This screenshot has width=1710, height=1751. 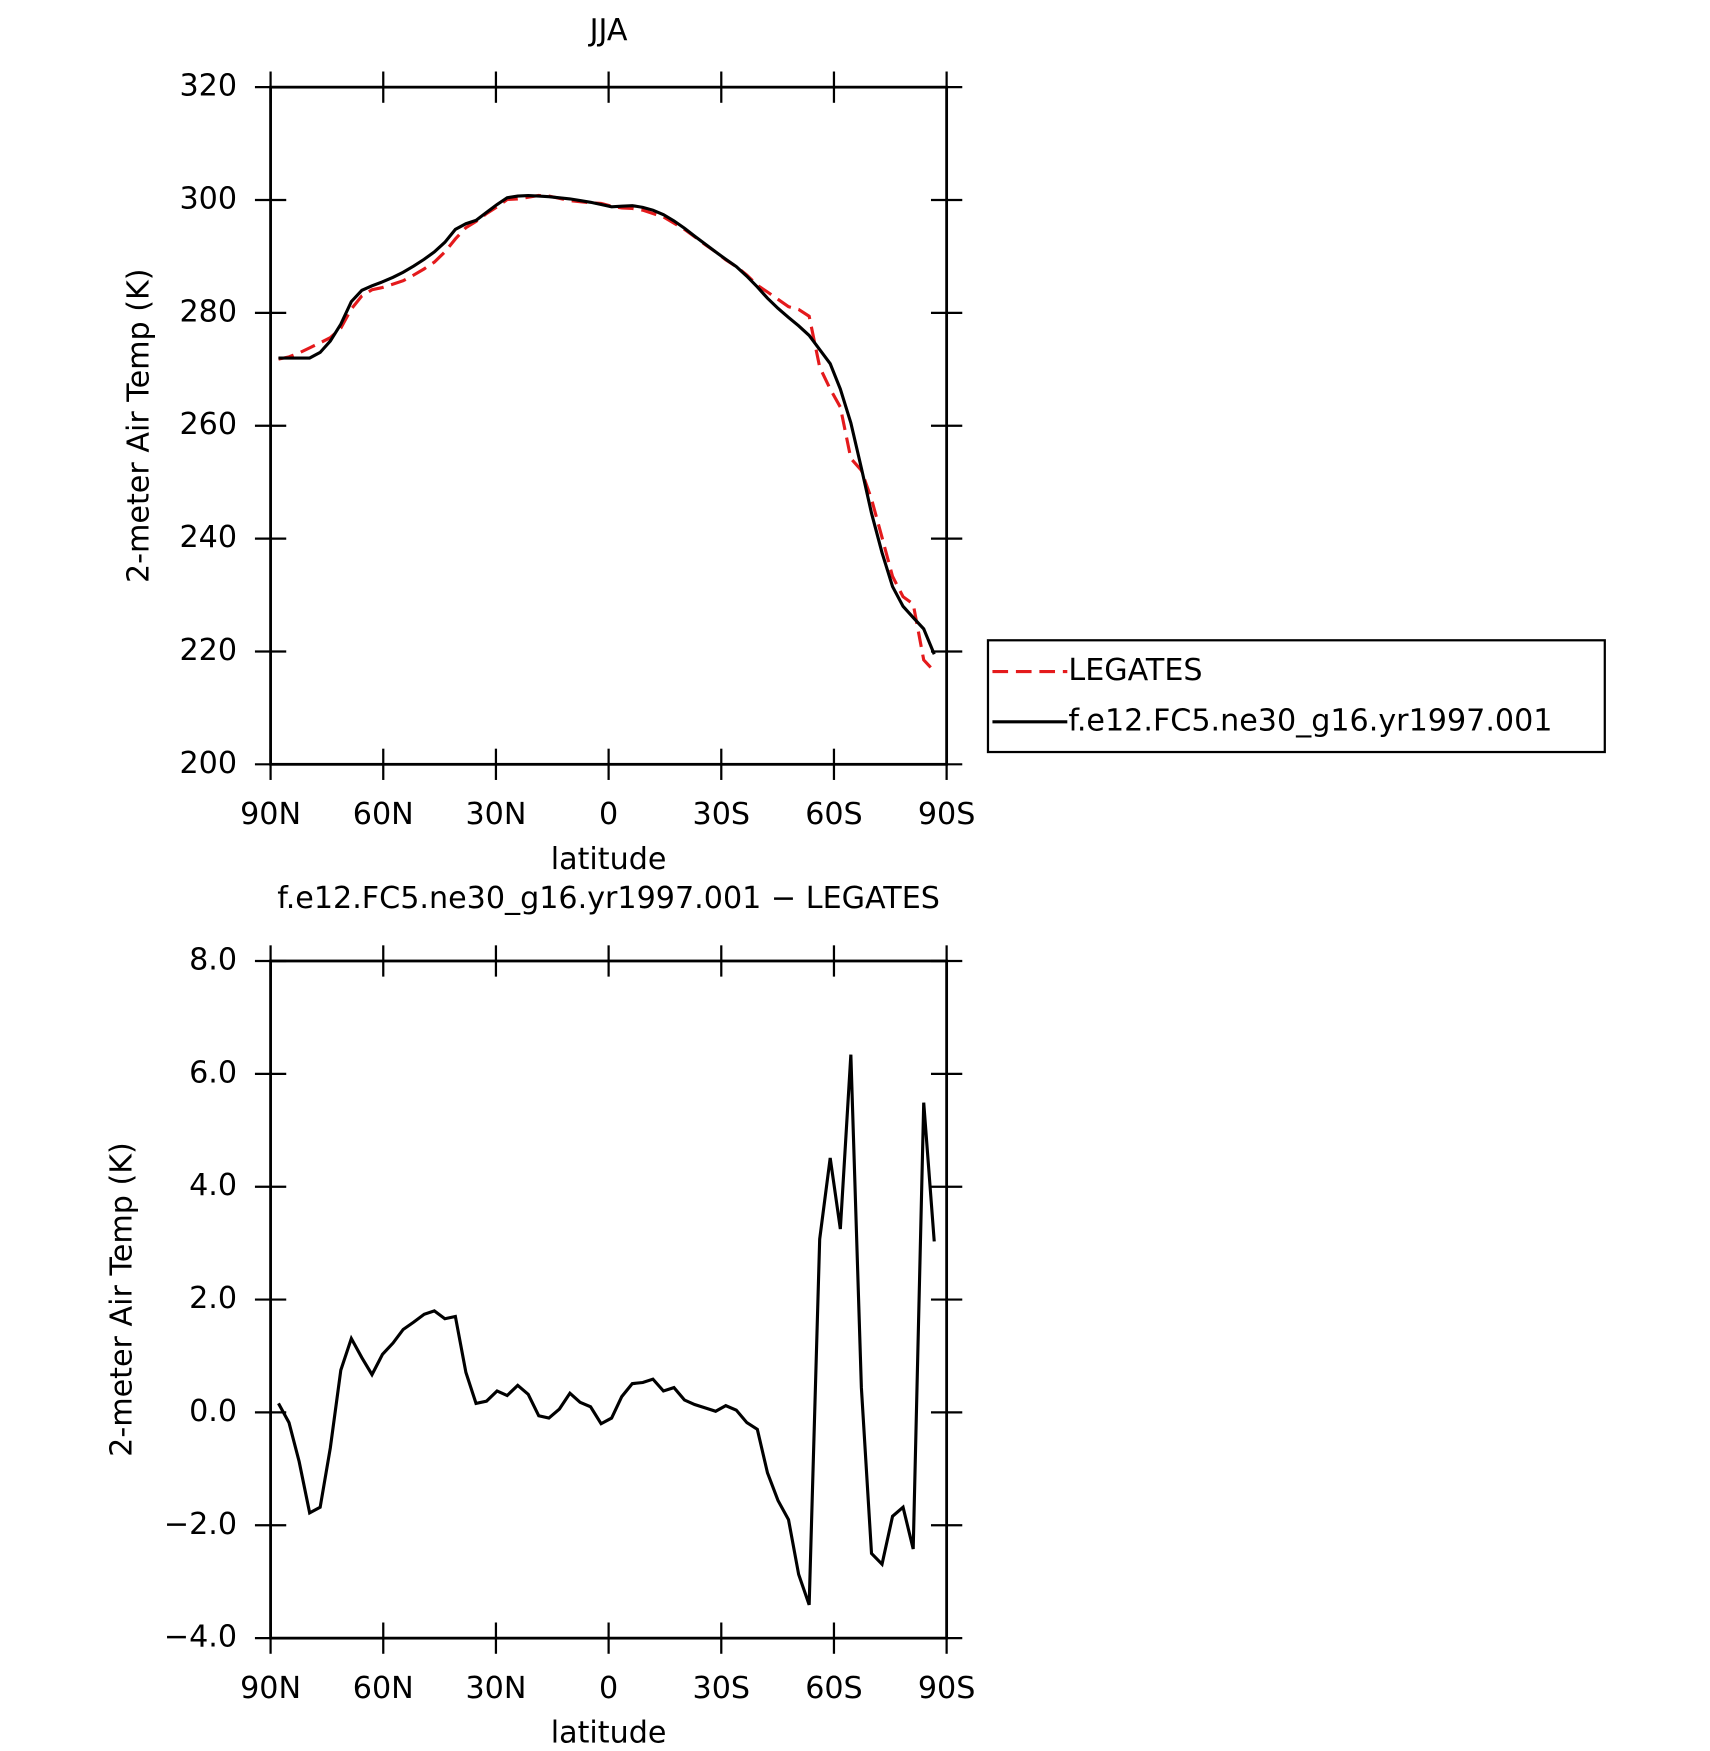 What do you see at coordinates (608, 898) in the screenshot?
I see `chart-title: f.e12.FC5.ne30_g16.yr1997.001 − LEGATES` at bounding box center [608, 898].